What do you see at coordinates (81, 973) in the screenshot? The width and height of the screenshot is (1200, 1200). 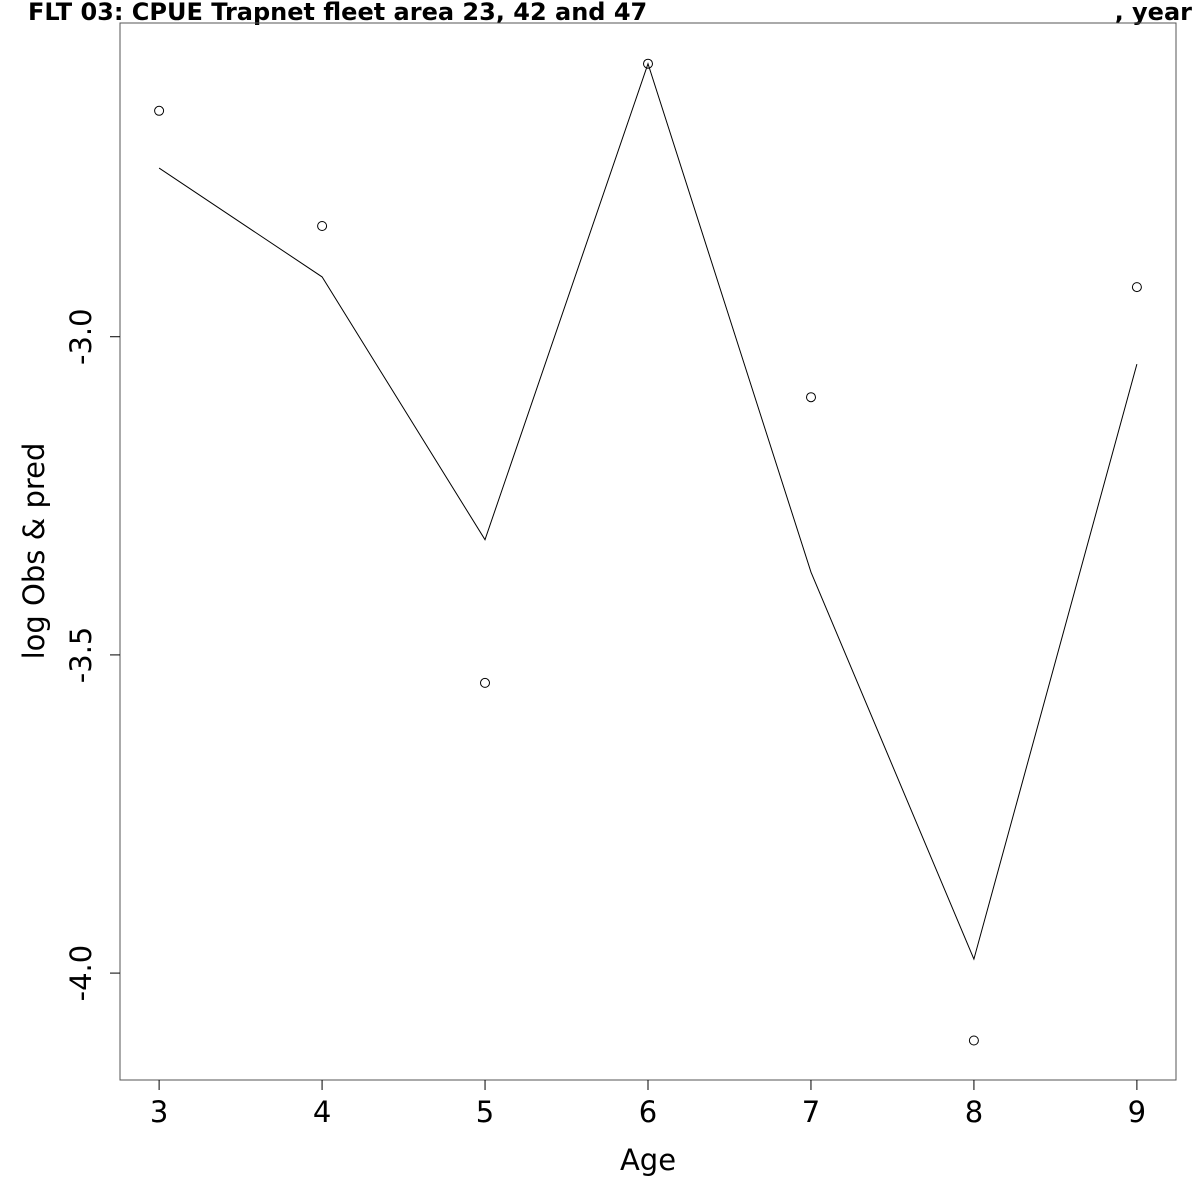 I see `y-tick-label: -4.0` at bounding box center [81, 973].